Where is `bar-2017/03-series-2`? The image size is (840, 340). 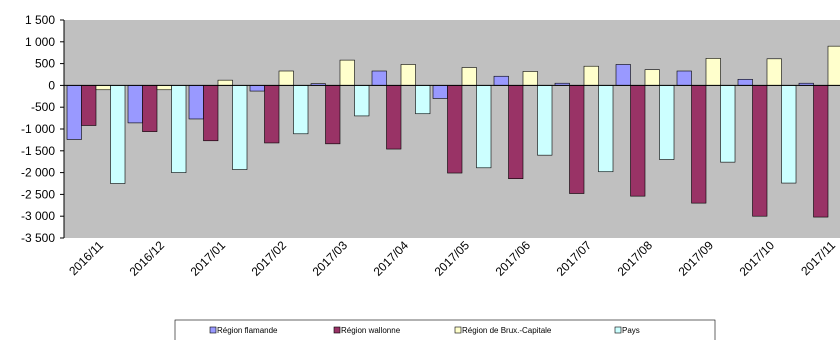
bar-2017/03-series-2 is located at coordinates (347, 72).